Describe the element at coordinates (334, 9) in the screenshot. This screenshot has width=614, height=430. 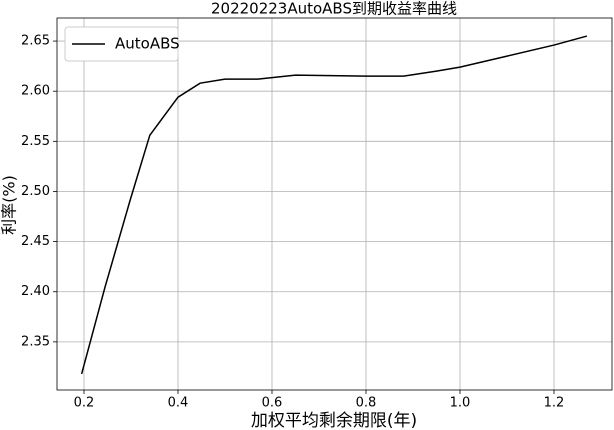
I see `chart-title: 20220223AutoABS到期收益率曲线` at that location.